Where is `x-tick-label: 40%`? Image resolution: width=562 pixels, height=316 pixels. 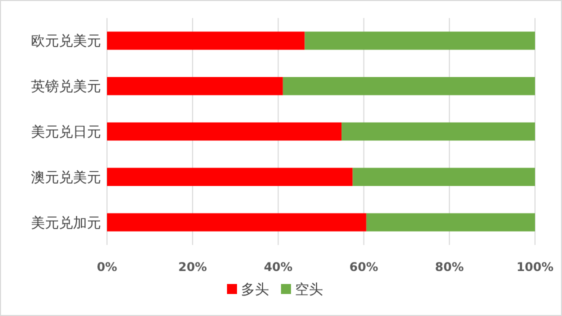 x-tick-label: 40% is located at coordinates (278, 267).